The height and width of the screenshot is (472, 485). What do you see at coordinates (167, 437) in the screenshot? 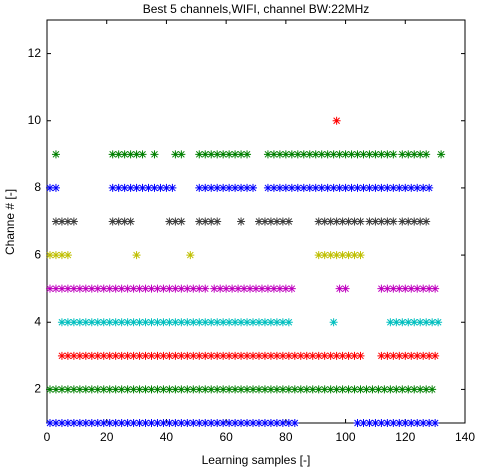
I see `x-tick-label: 40` at bounding box center [167, 437].